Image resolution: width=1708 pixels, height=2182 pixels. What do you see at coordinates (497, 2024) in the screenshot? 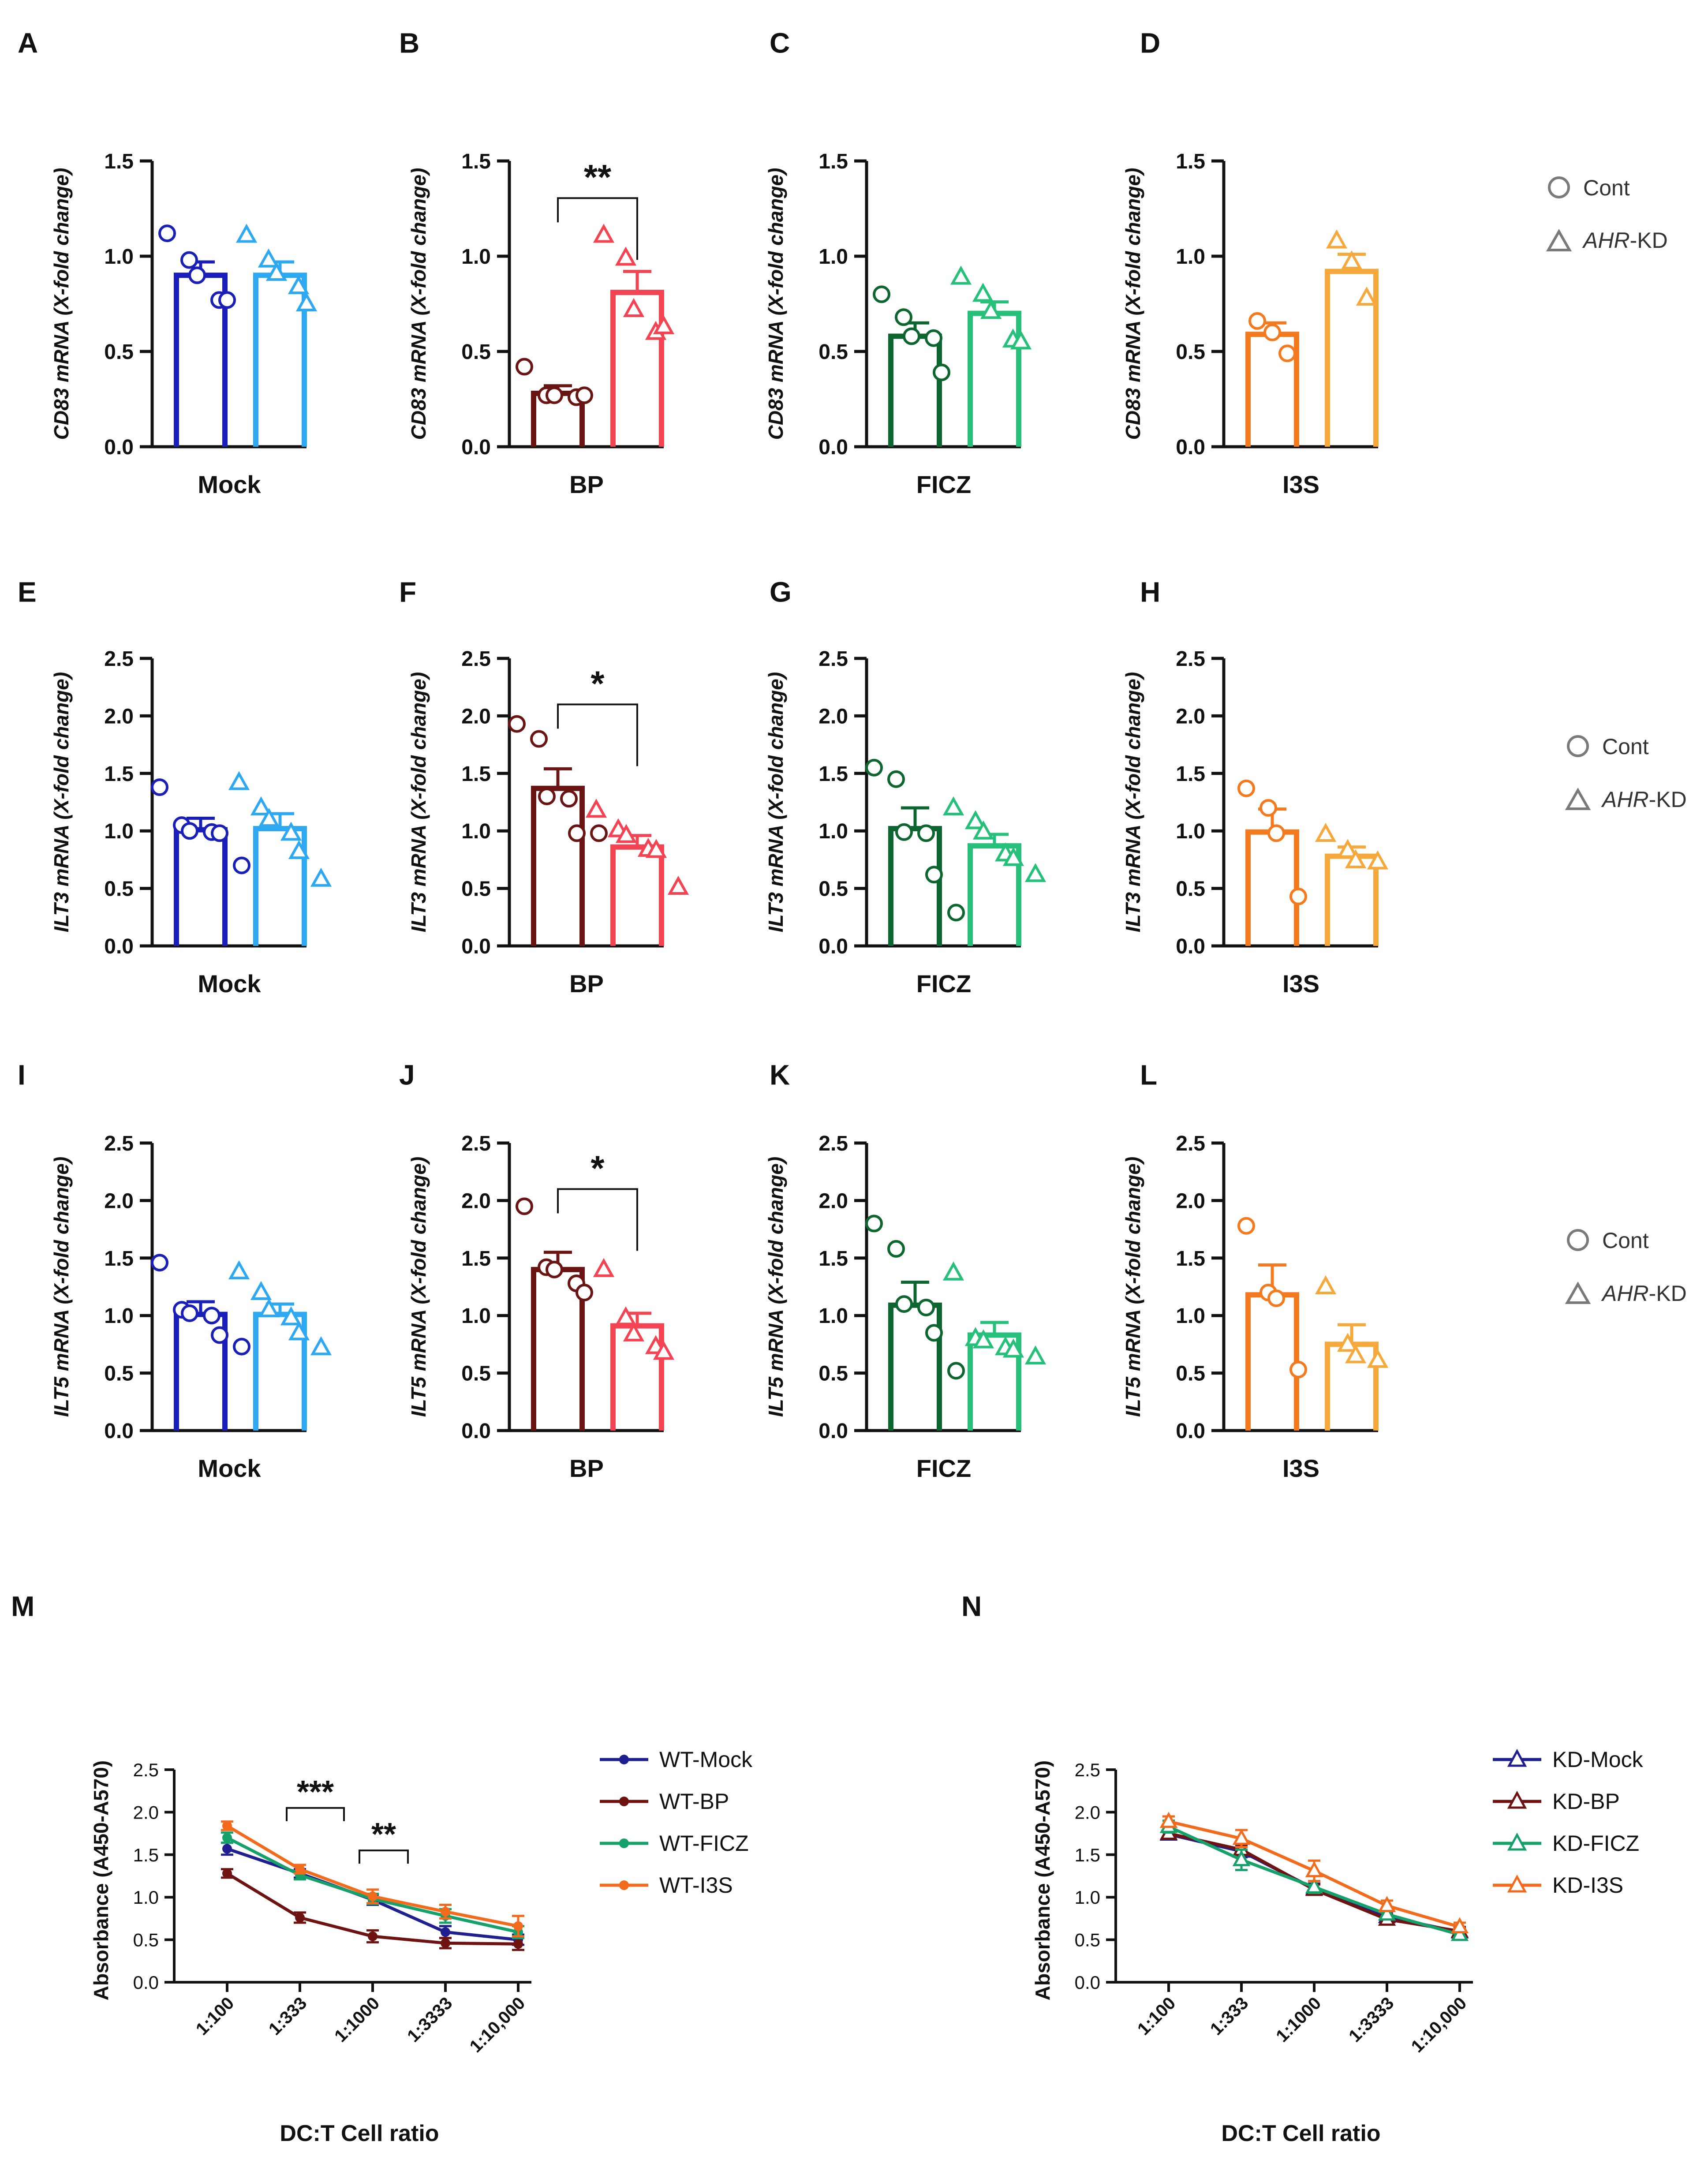
I see `x-tick-label: 1:10,000` at bounding box center [497, 2024].